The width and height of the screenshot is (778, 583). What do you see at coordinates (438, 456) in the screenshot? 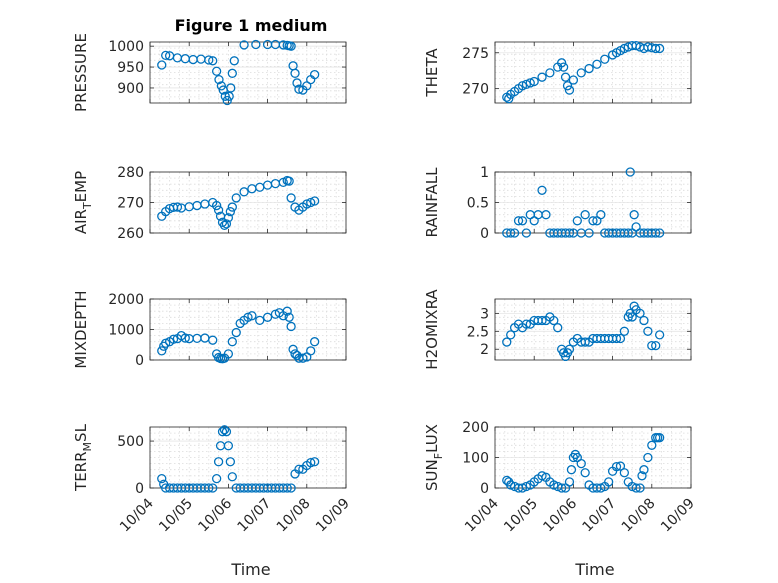
I see `y-axis-label-subscript: F` at bounding box center [438, 456].